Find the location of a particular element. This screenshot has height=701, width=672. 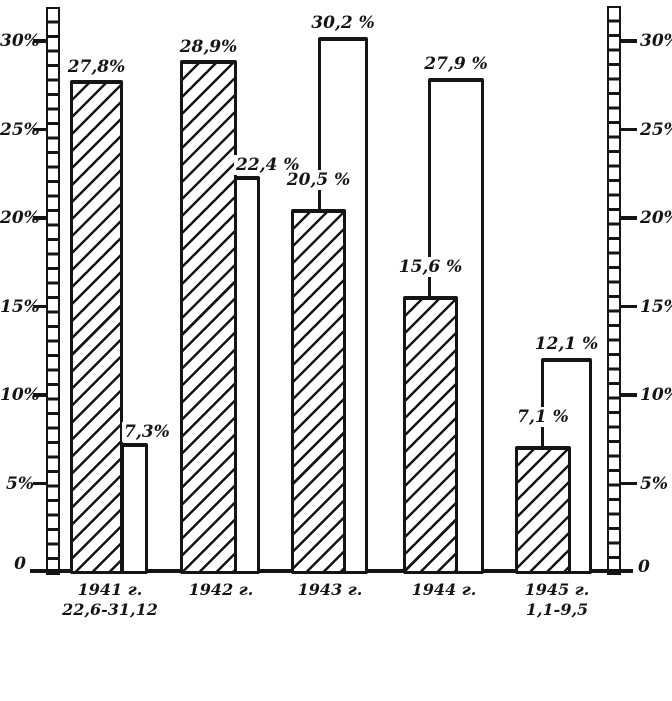

bar-sanitary-1942 is located at coordinates (246, 374).